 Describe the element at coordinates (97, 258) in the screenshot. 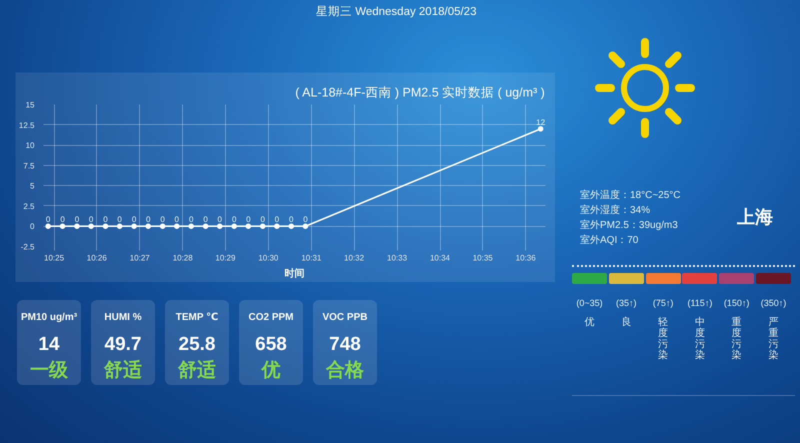

I see `x-tick-label: 10:26` at that location.